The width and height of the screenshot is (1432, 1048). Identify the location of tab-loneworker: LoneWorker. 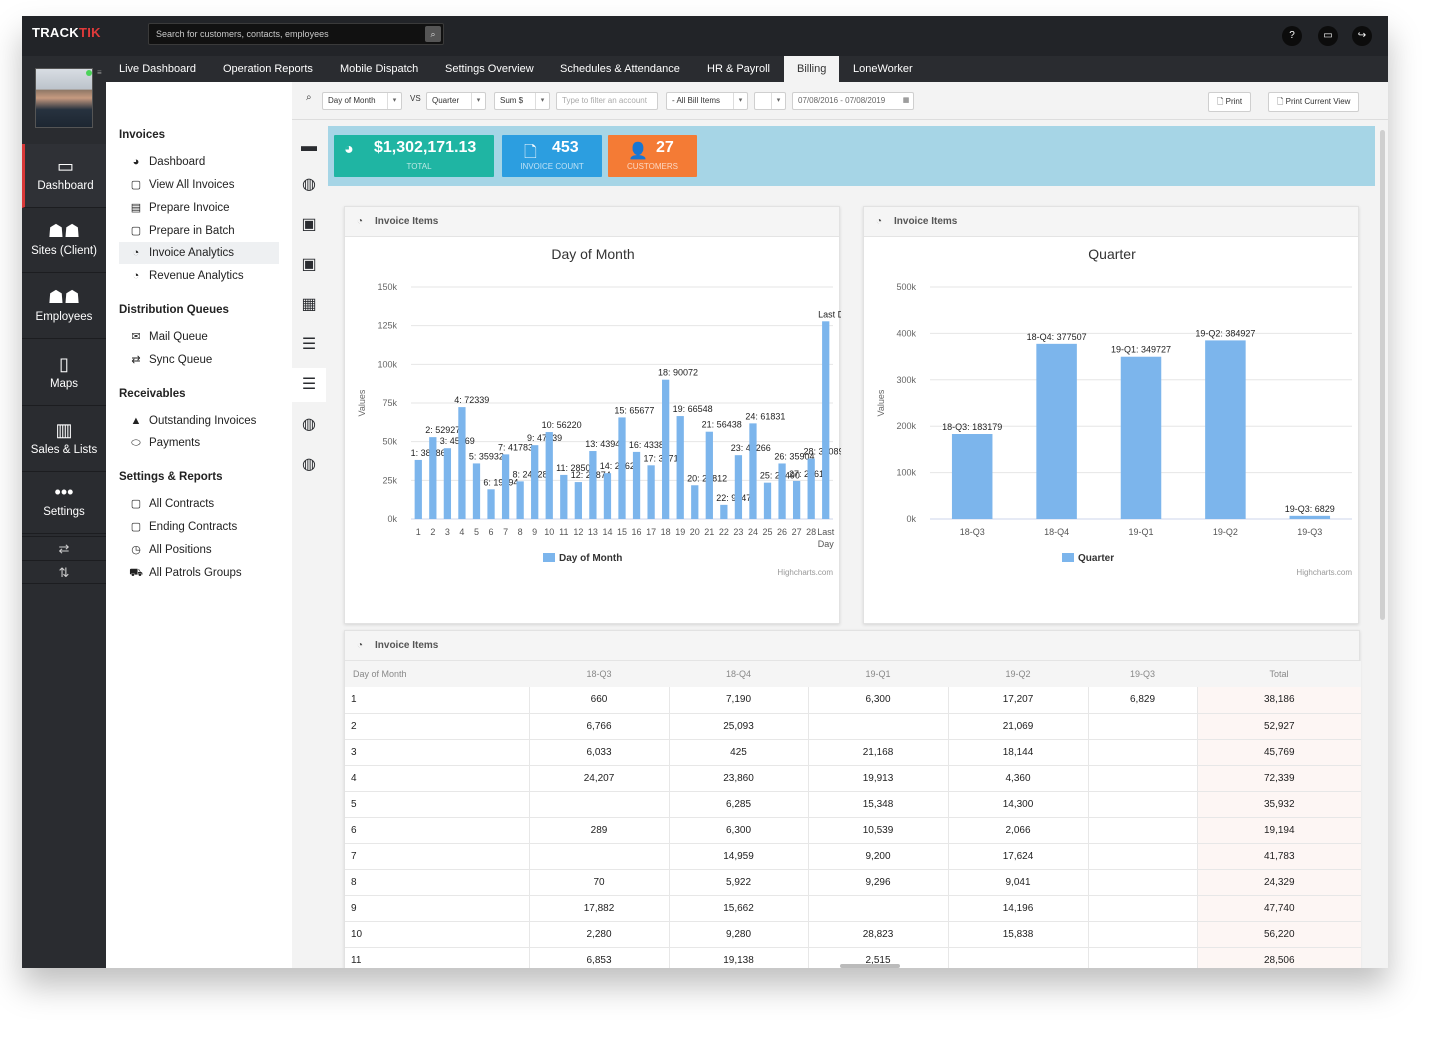
(883, 69).